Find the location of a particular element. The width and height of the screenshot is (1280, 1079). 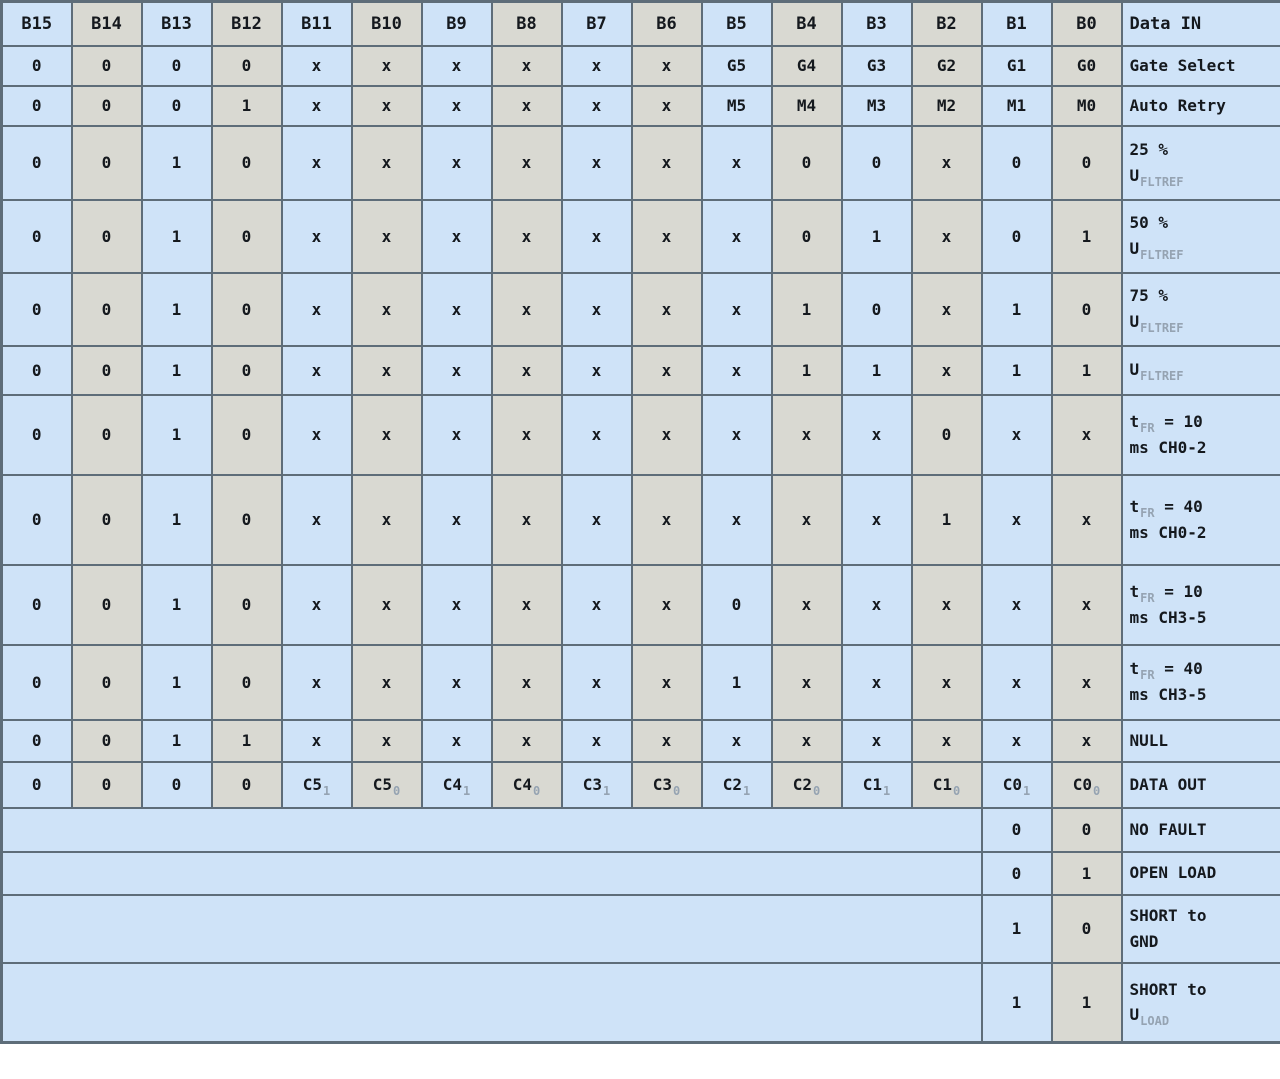

row-label: tFR = 10 ms CH0-2 is located at coordinates (1200, 434).